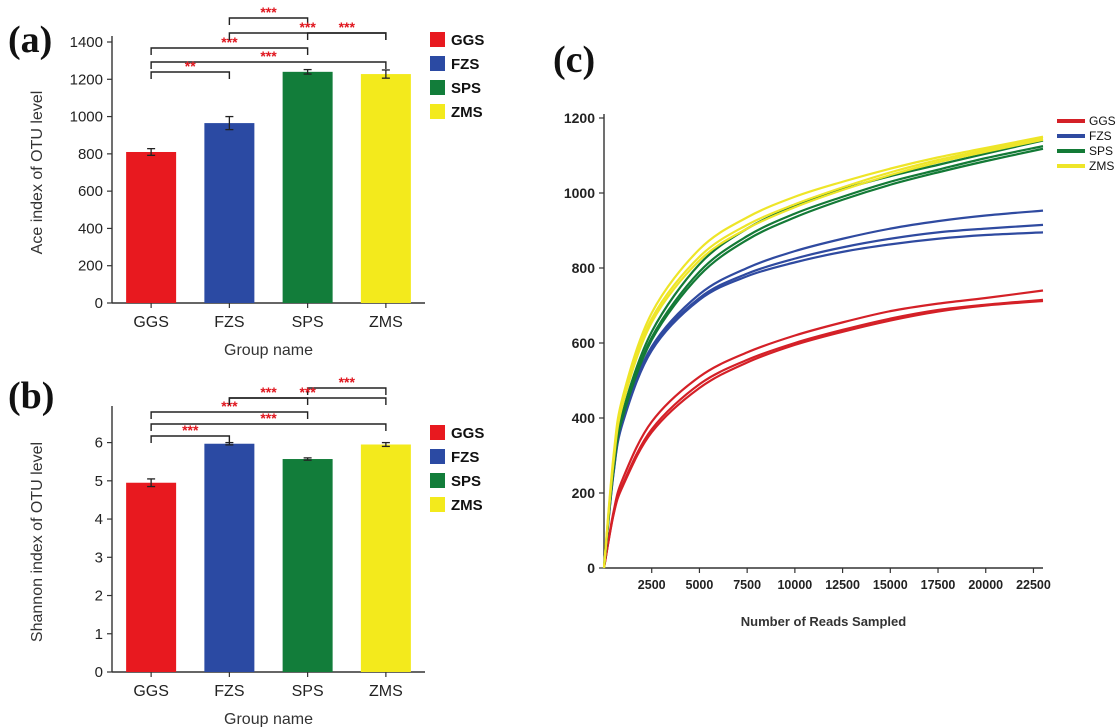 This screenshot has width=1119, height=727. What do you see at coordinates (890, 585) in the screenshot?
I see `x-tick-label: 15000` at bounding box center [890, 585].